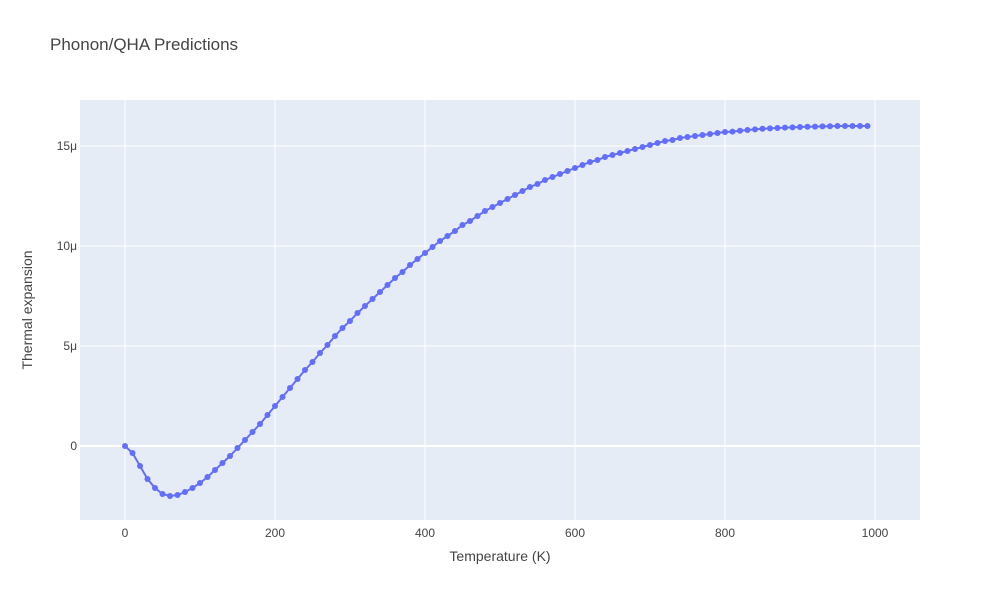 The width and height of the screenshot is (1000, 600). I want to click on x-tick-label: 0, so click(125, 533).